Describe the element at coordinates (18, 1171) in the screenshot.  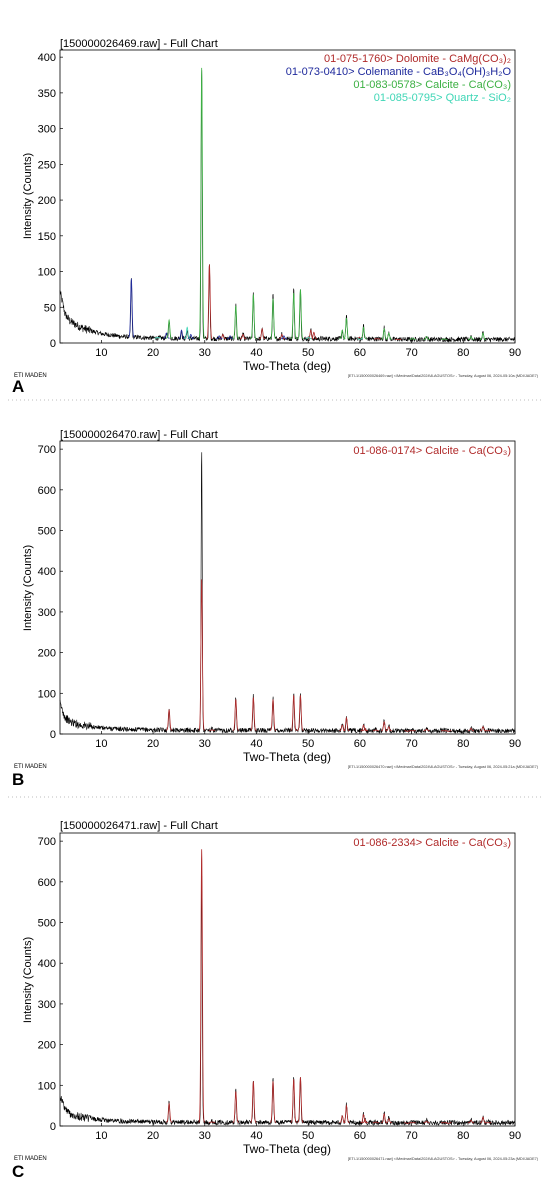
I see `panel-label: C` at that location.